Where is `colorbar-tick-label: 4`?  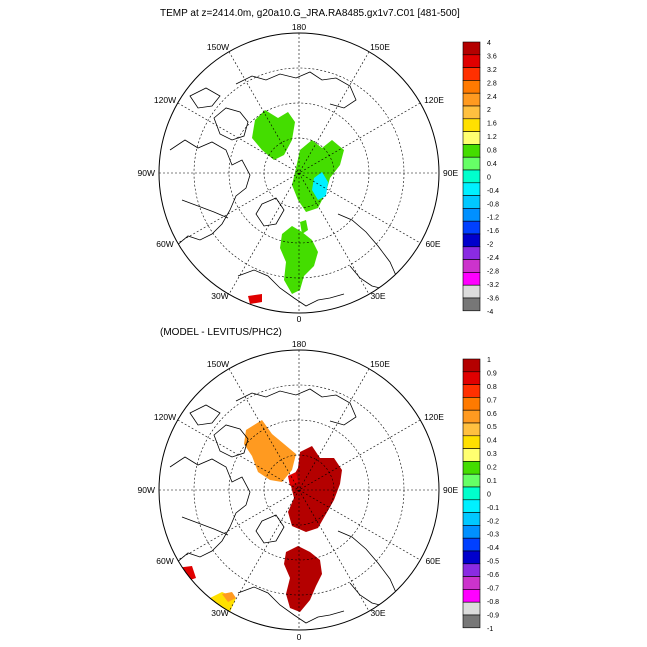 colorbar-tick-label: 4 is located at coordinates (489, 43).